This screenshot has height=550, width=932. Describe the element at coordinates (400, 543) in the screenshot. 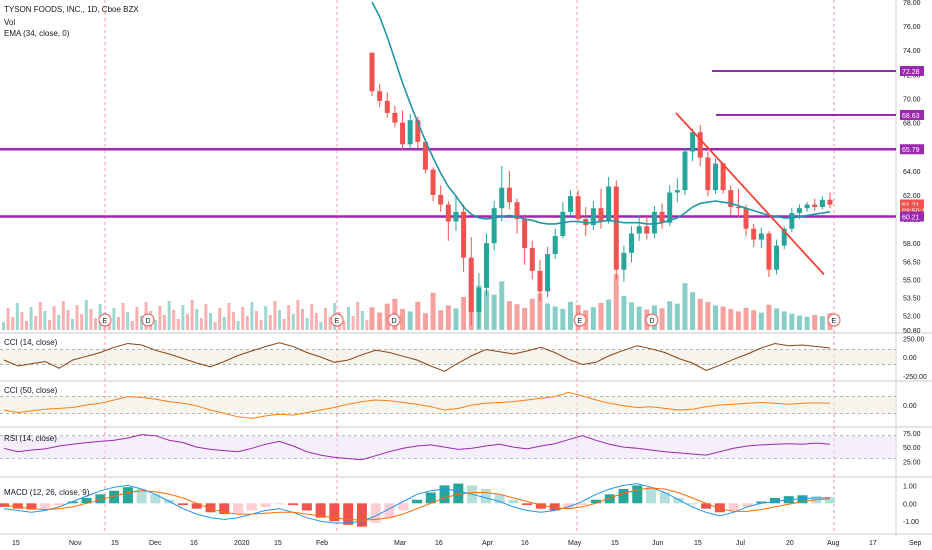

I see `time-tick-label: Mar` at that location.